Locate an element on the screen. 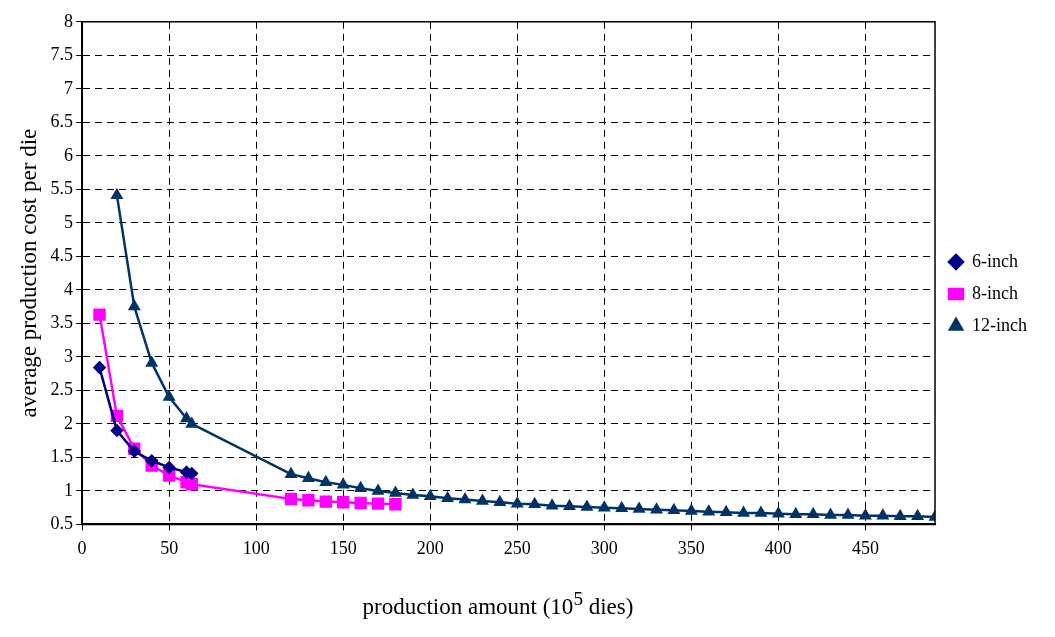 The height and width of the screenshot is (637, 1055). y-tick-label: 4.5 is located at coordinates (62, 255).